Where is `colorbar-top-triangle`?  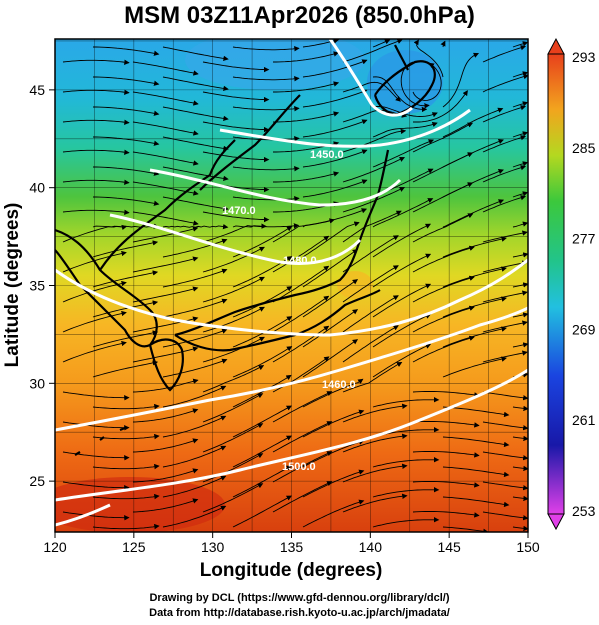
colorbar-top-triangle is located at coordinates (556, 46).